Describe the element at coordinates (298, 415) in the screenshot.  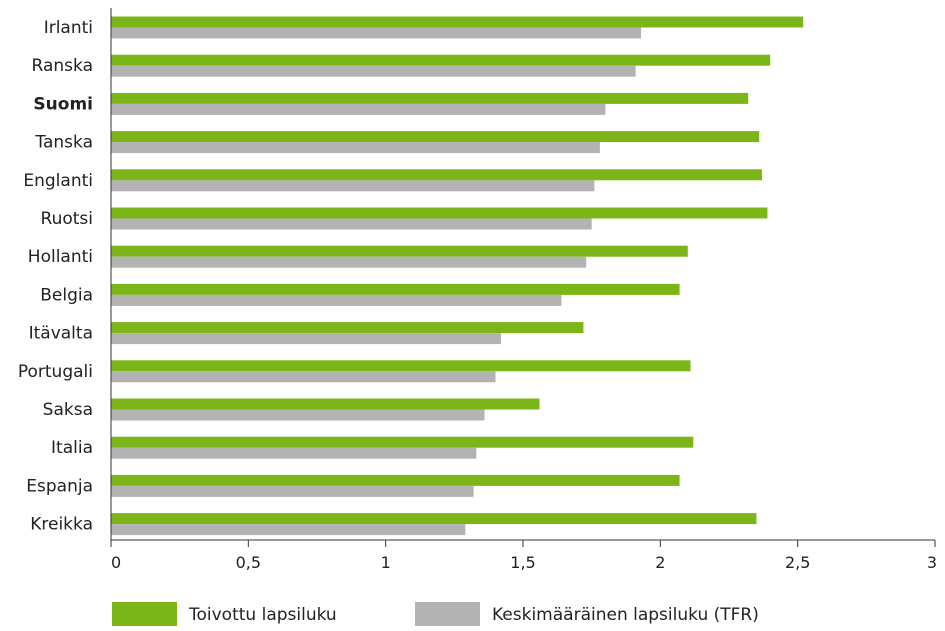
I see `bar-tfr-saksa` at that location.